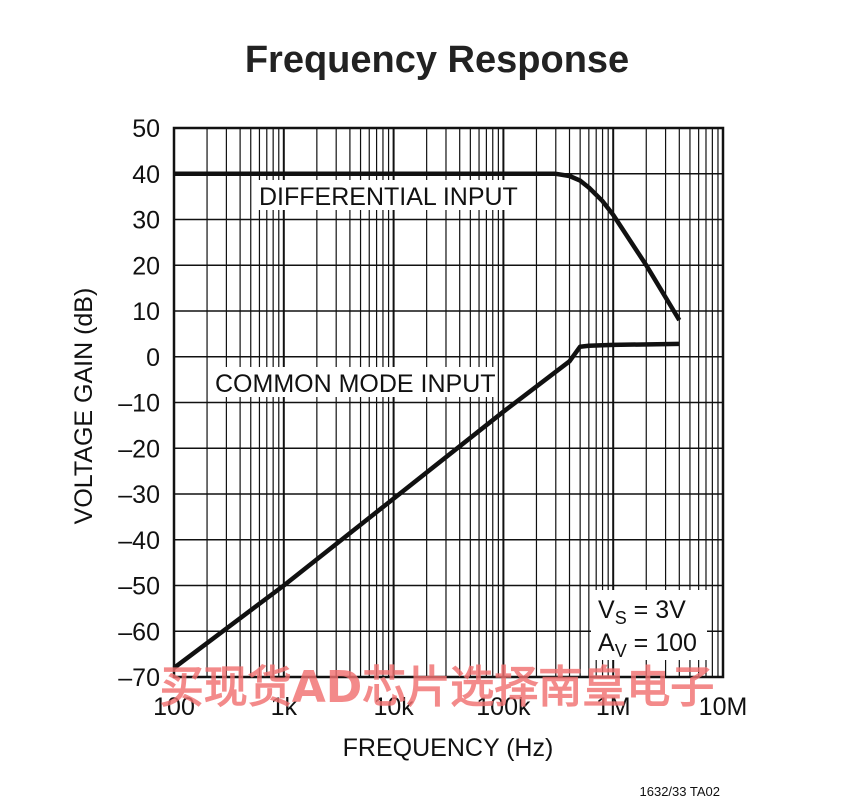  What do you see at coordinates (503, 707) in the screenshot?
I see `x-tick-label: 100k` at bounding box center [503, 707].